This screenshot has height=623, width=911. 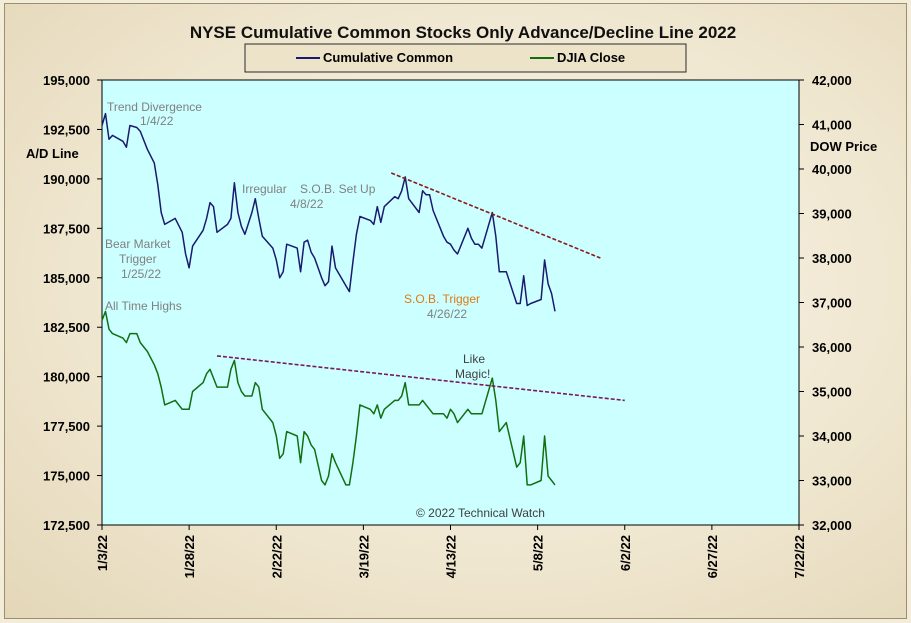 I want to click on left-tick-label: 195,000, so click(x=66, y=80).